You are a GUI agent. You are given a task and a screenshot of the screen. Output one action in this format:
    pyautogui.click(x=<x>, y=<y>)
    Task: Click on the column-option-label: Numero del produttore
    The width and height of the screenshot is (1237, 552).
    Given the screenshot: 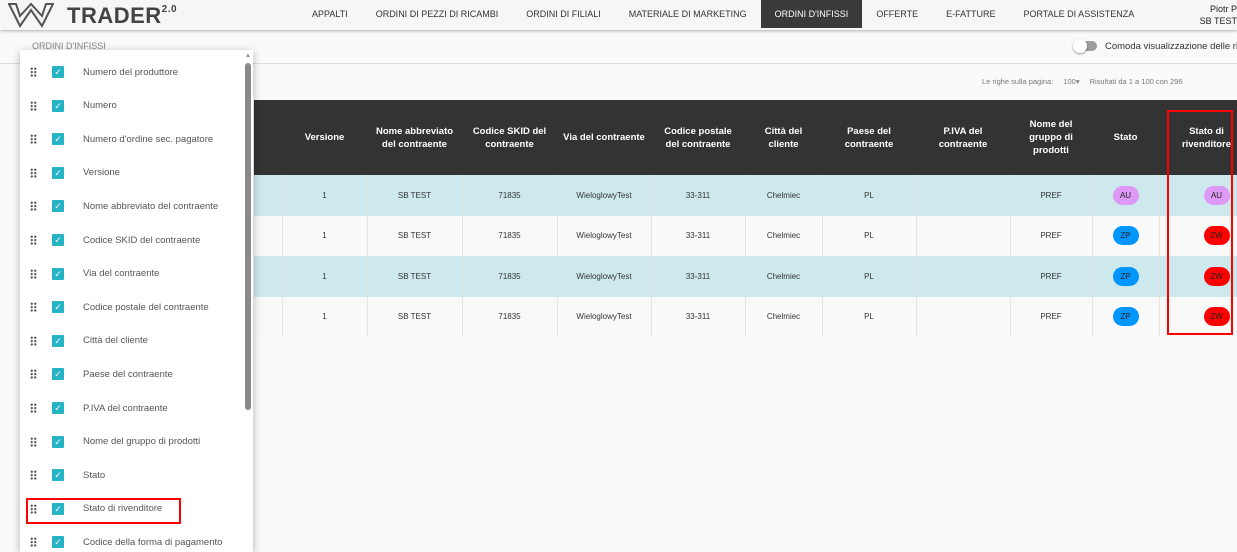 What is the action you would take?
    pyautogui.click(x=131, y=72)
    